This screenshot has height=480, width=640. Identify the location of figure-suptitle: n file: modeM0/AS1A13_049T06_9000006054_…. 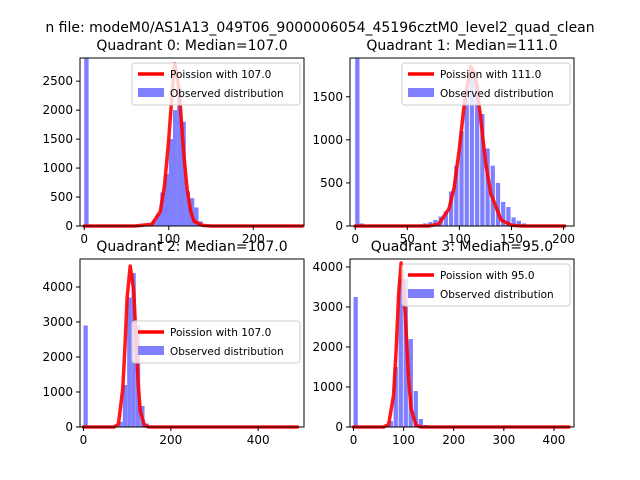
(319, 28).